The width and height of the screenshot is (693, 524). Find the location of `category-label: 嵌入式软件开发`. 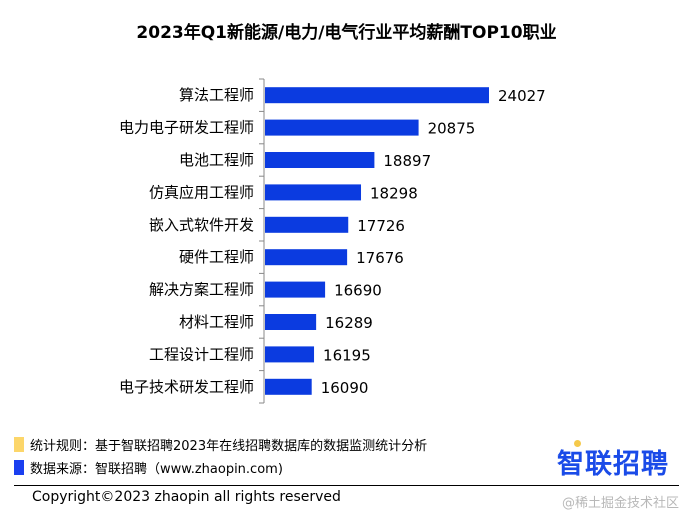

category-label: 嵌入式软件开发 is located at coordinates (201, 225).